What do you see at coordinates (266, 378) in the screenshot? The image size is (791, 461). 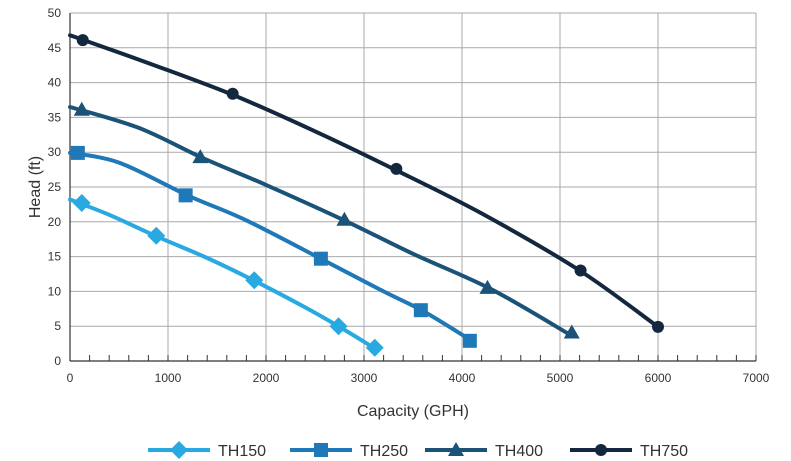 I see `x-tick-label: 2000` at bounding box center [266, 378].